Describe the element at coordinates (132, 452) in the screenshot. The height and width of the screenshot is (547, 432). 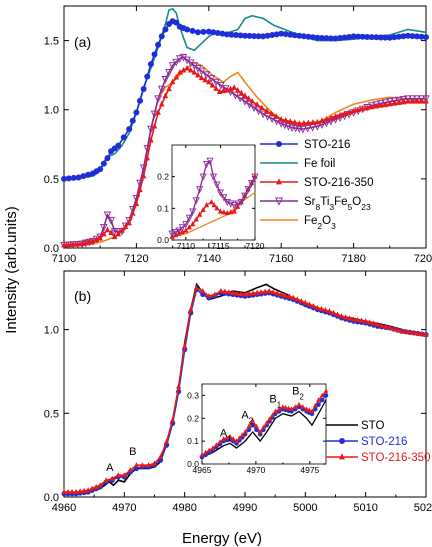
I see `peak-label-b: B` at that location.